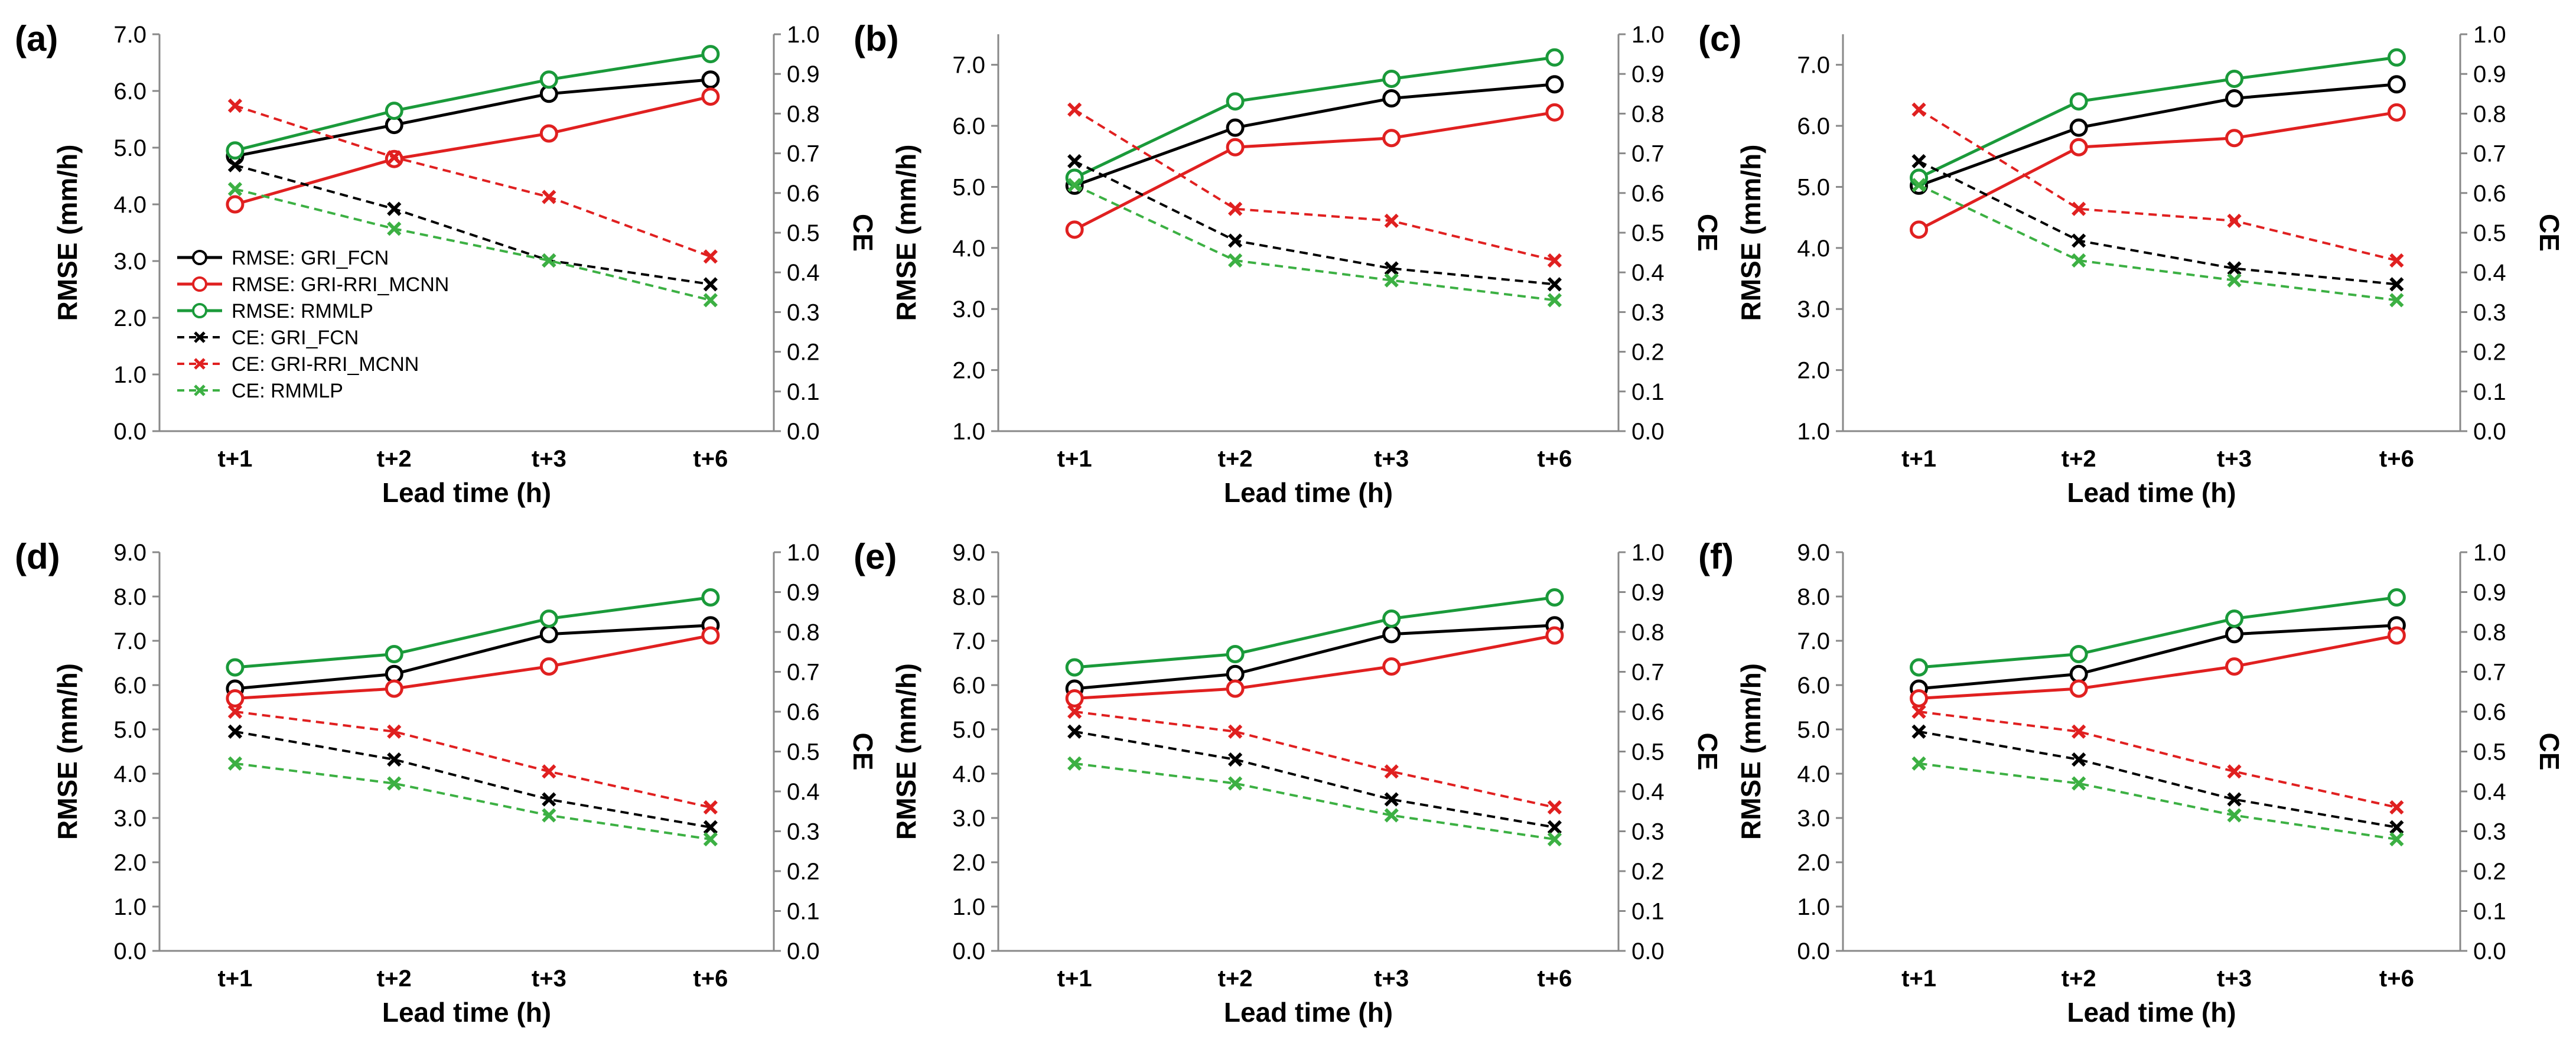 The width and height of the screenshot is (2576, 1056). Describe the element at coordinates (1554, 979) in the screenshot. I see `x-tick-label: t+6` at that location.